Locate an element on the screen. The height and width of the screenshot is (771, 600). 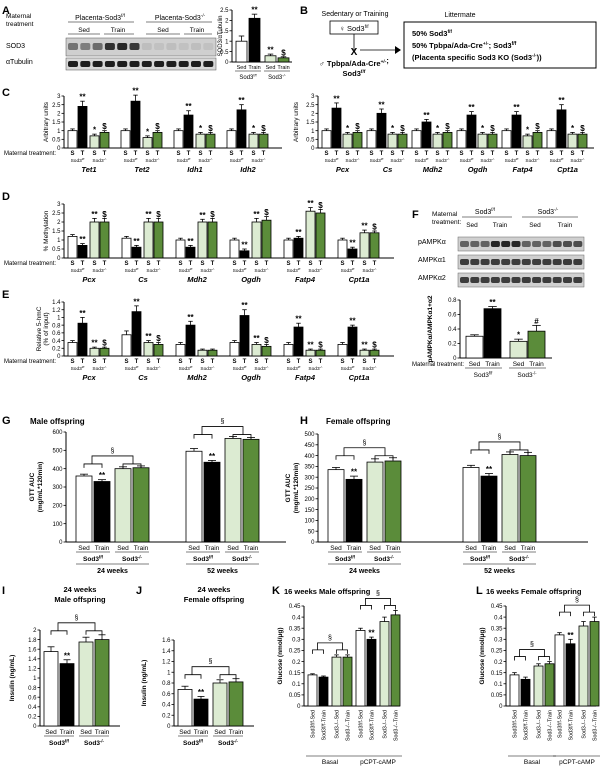
gene-label: Ogdh is located at coordinates (478, 169).